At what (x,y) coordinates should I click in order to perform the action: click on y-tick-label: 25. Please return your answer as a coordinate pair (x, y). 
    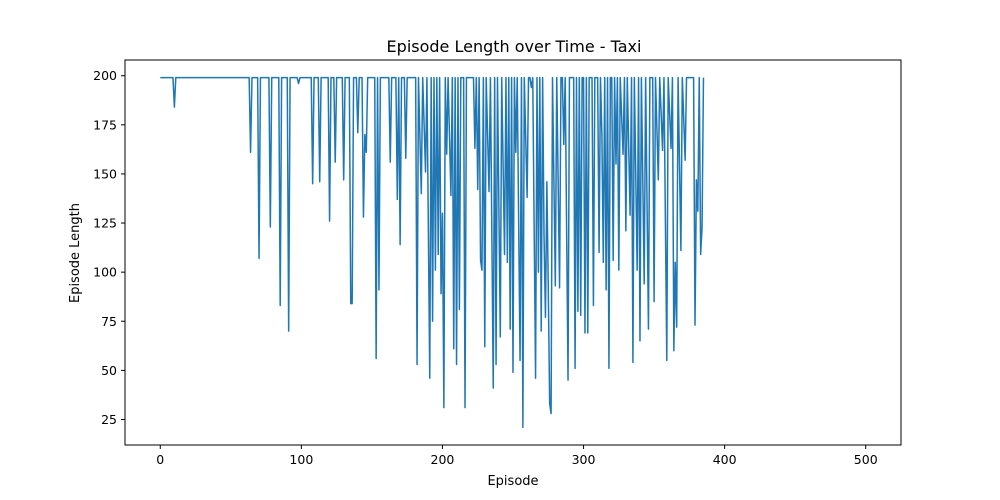
    Looking at the image, I should click on (109, 419).